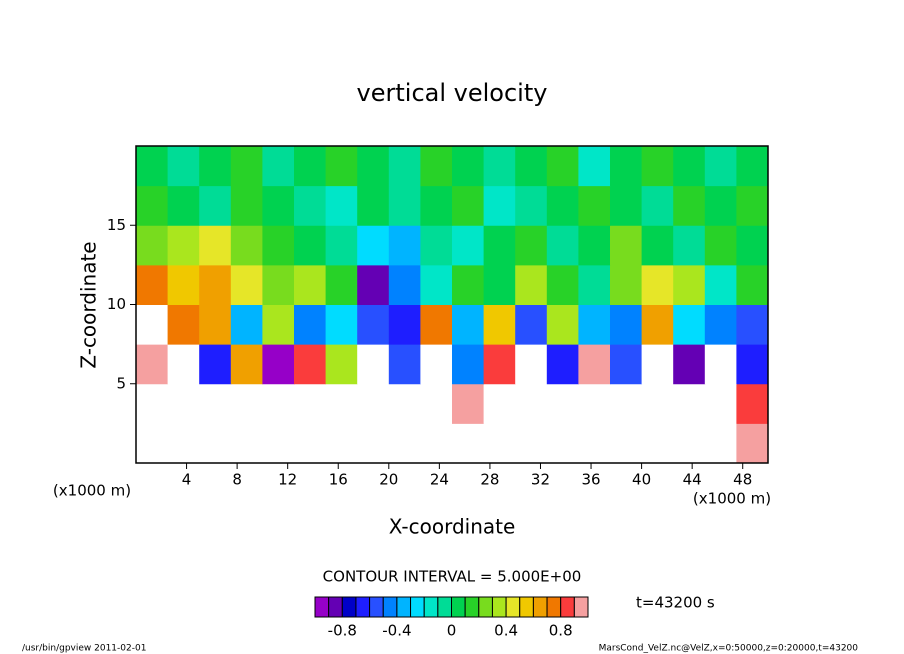  I want to click on y-tick-label: 10, so click(116, 304).